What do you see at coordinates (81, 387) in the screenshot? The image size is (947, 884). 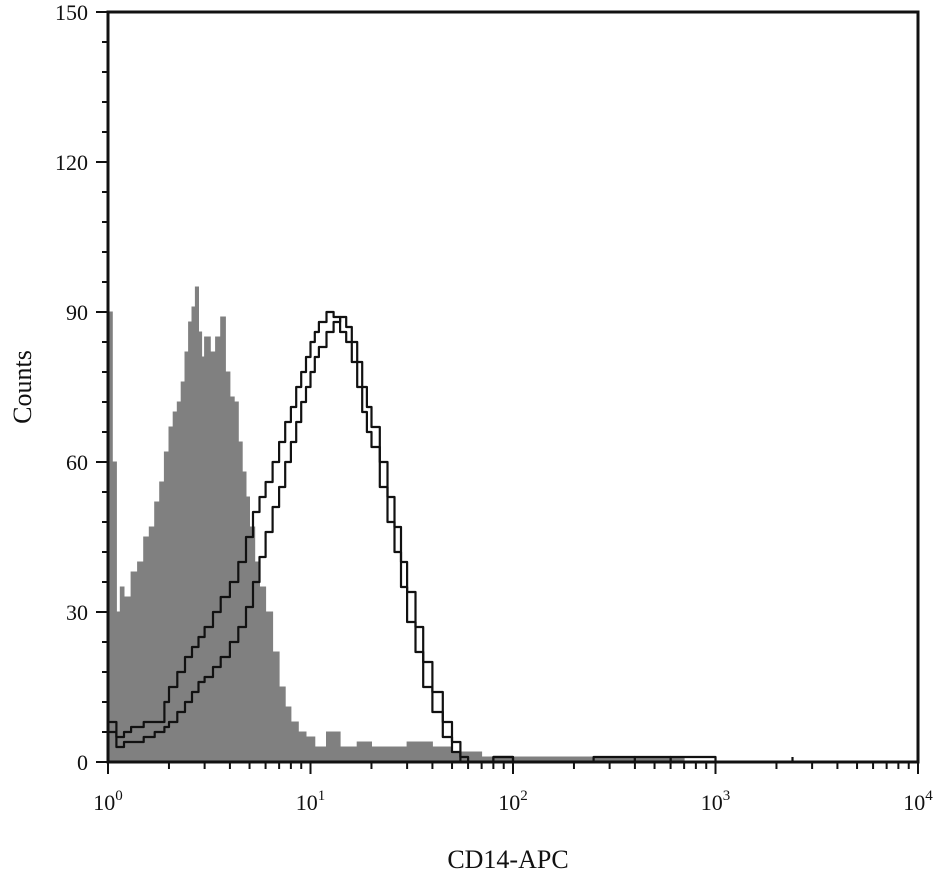 I see `y-axis-ticks: 0 30 60 90 120 150` at bounding box center [81, 387].